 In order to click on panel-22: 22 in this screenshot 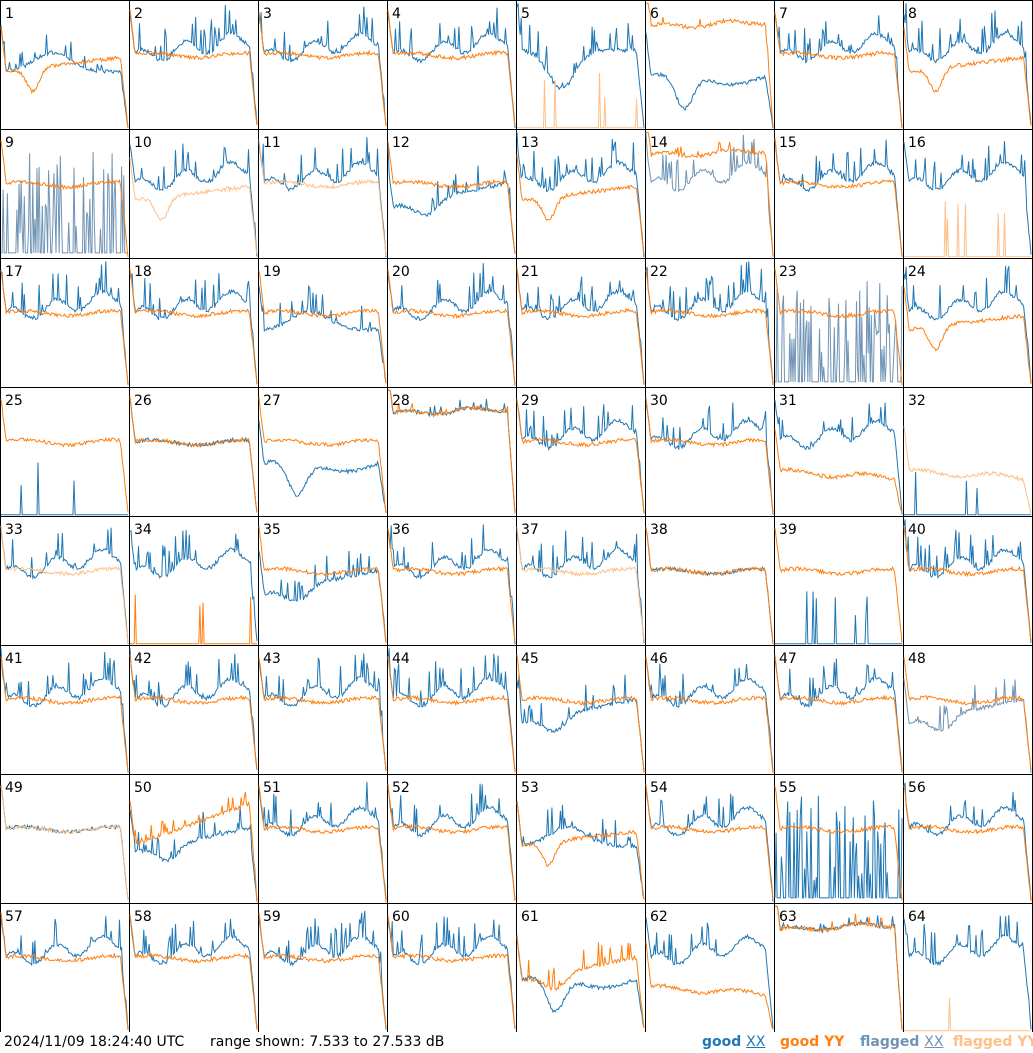, I will do `click(710, 323)`.